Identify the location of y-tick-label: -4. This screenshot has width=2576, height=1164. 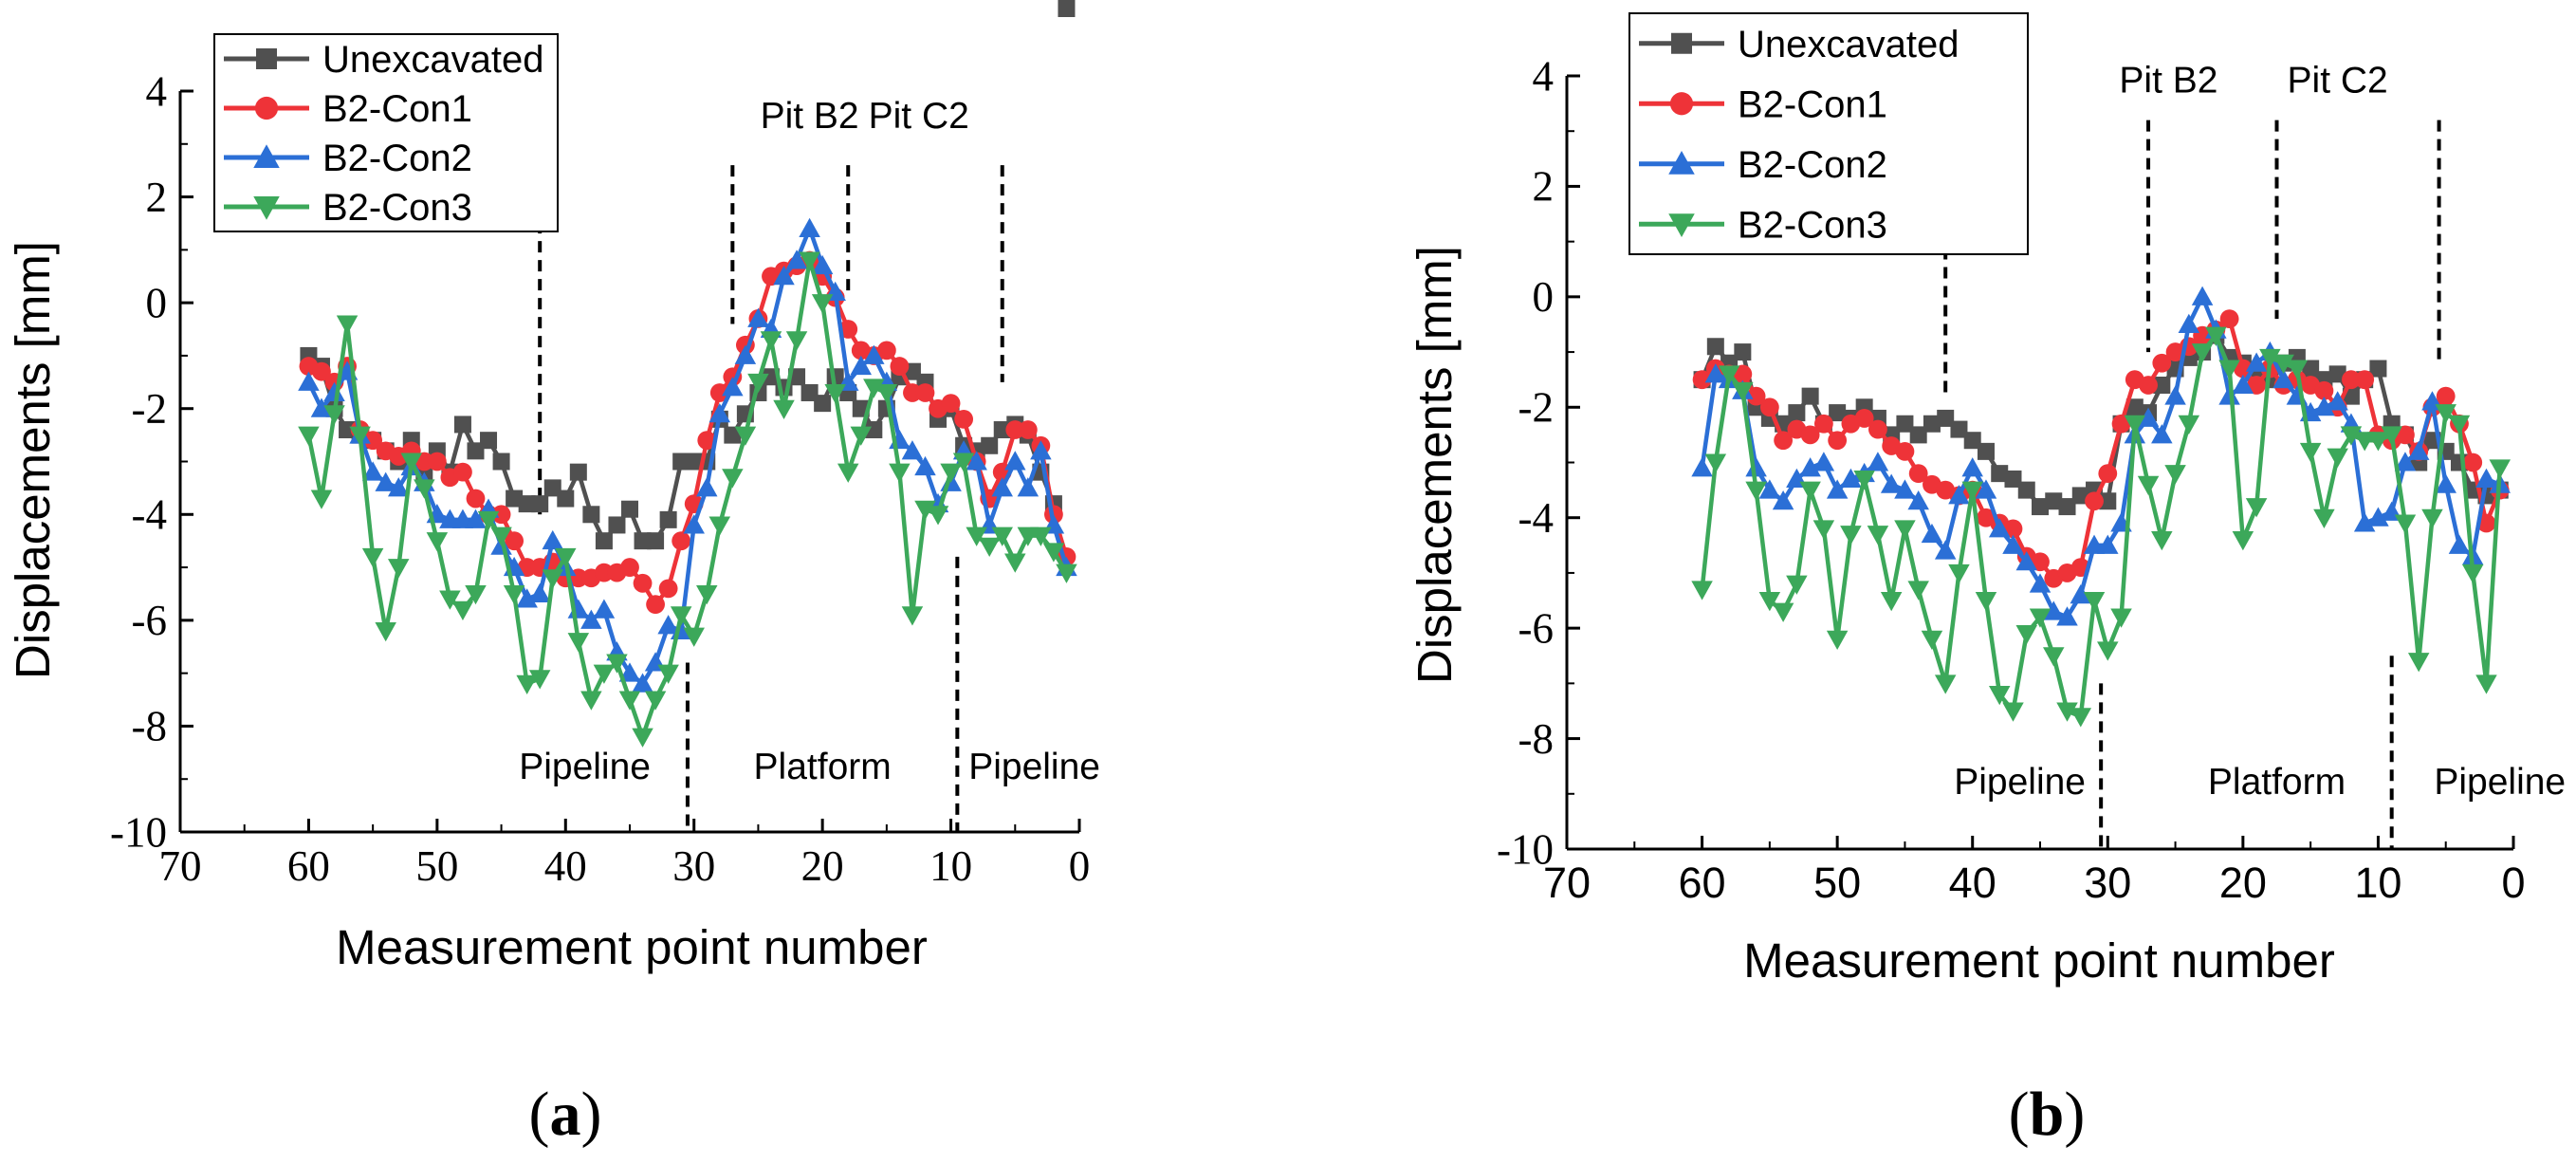
(150, 515).